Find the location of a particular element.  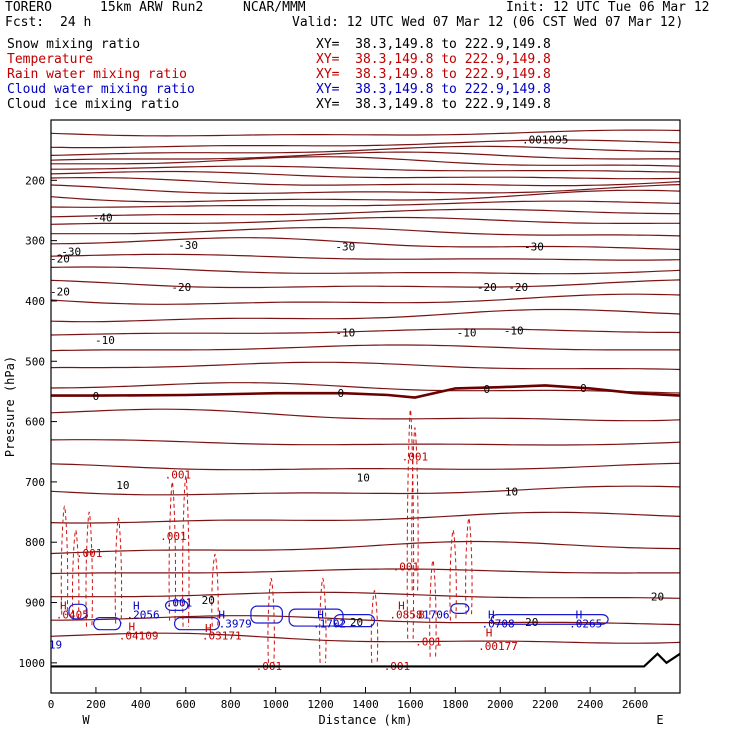

legend-cloud-ice-xy: XY= 38.3,149.8 to 222.9,149.8 is located at coordinates (433, 104).